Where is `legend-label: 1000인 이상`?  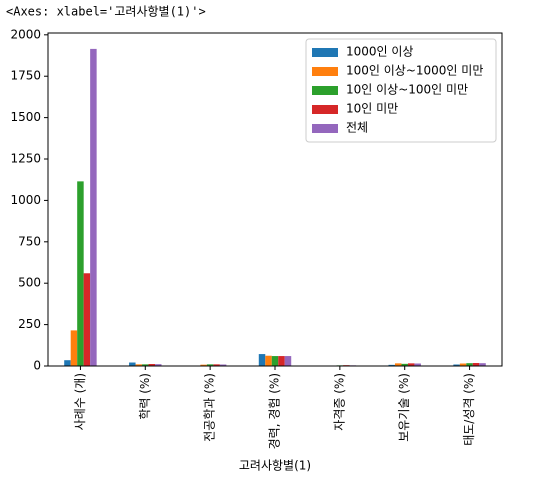
legend-label: 1000인 이상 is located at coordinates (379, 52).